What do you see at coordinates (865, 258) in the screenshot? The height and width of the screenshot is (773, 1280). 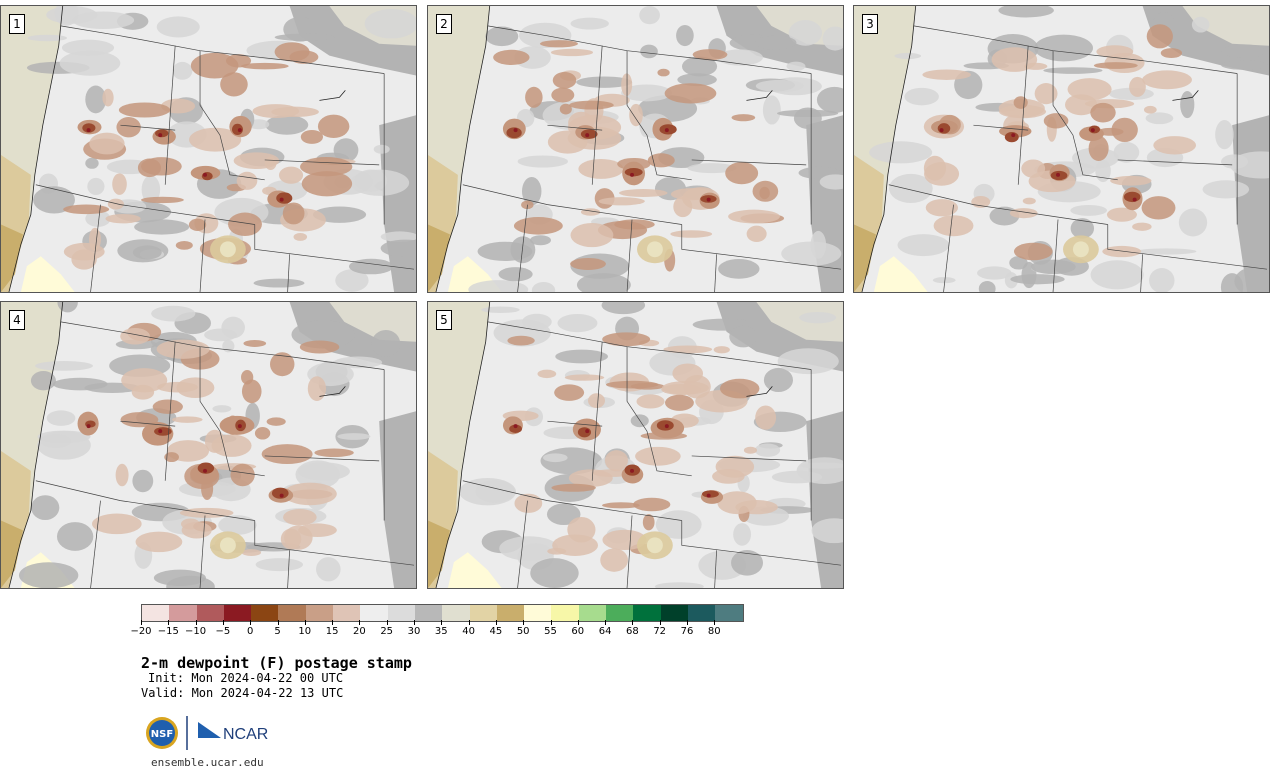 I see `coastal-humid-area` at bounding box center [865, 258].